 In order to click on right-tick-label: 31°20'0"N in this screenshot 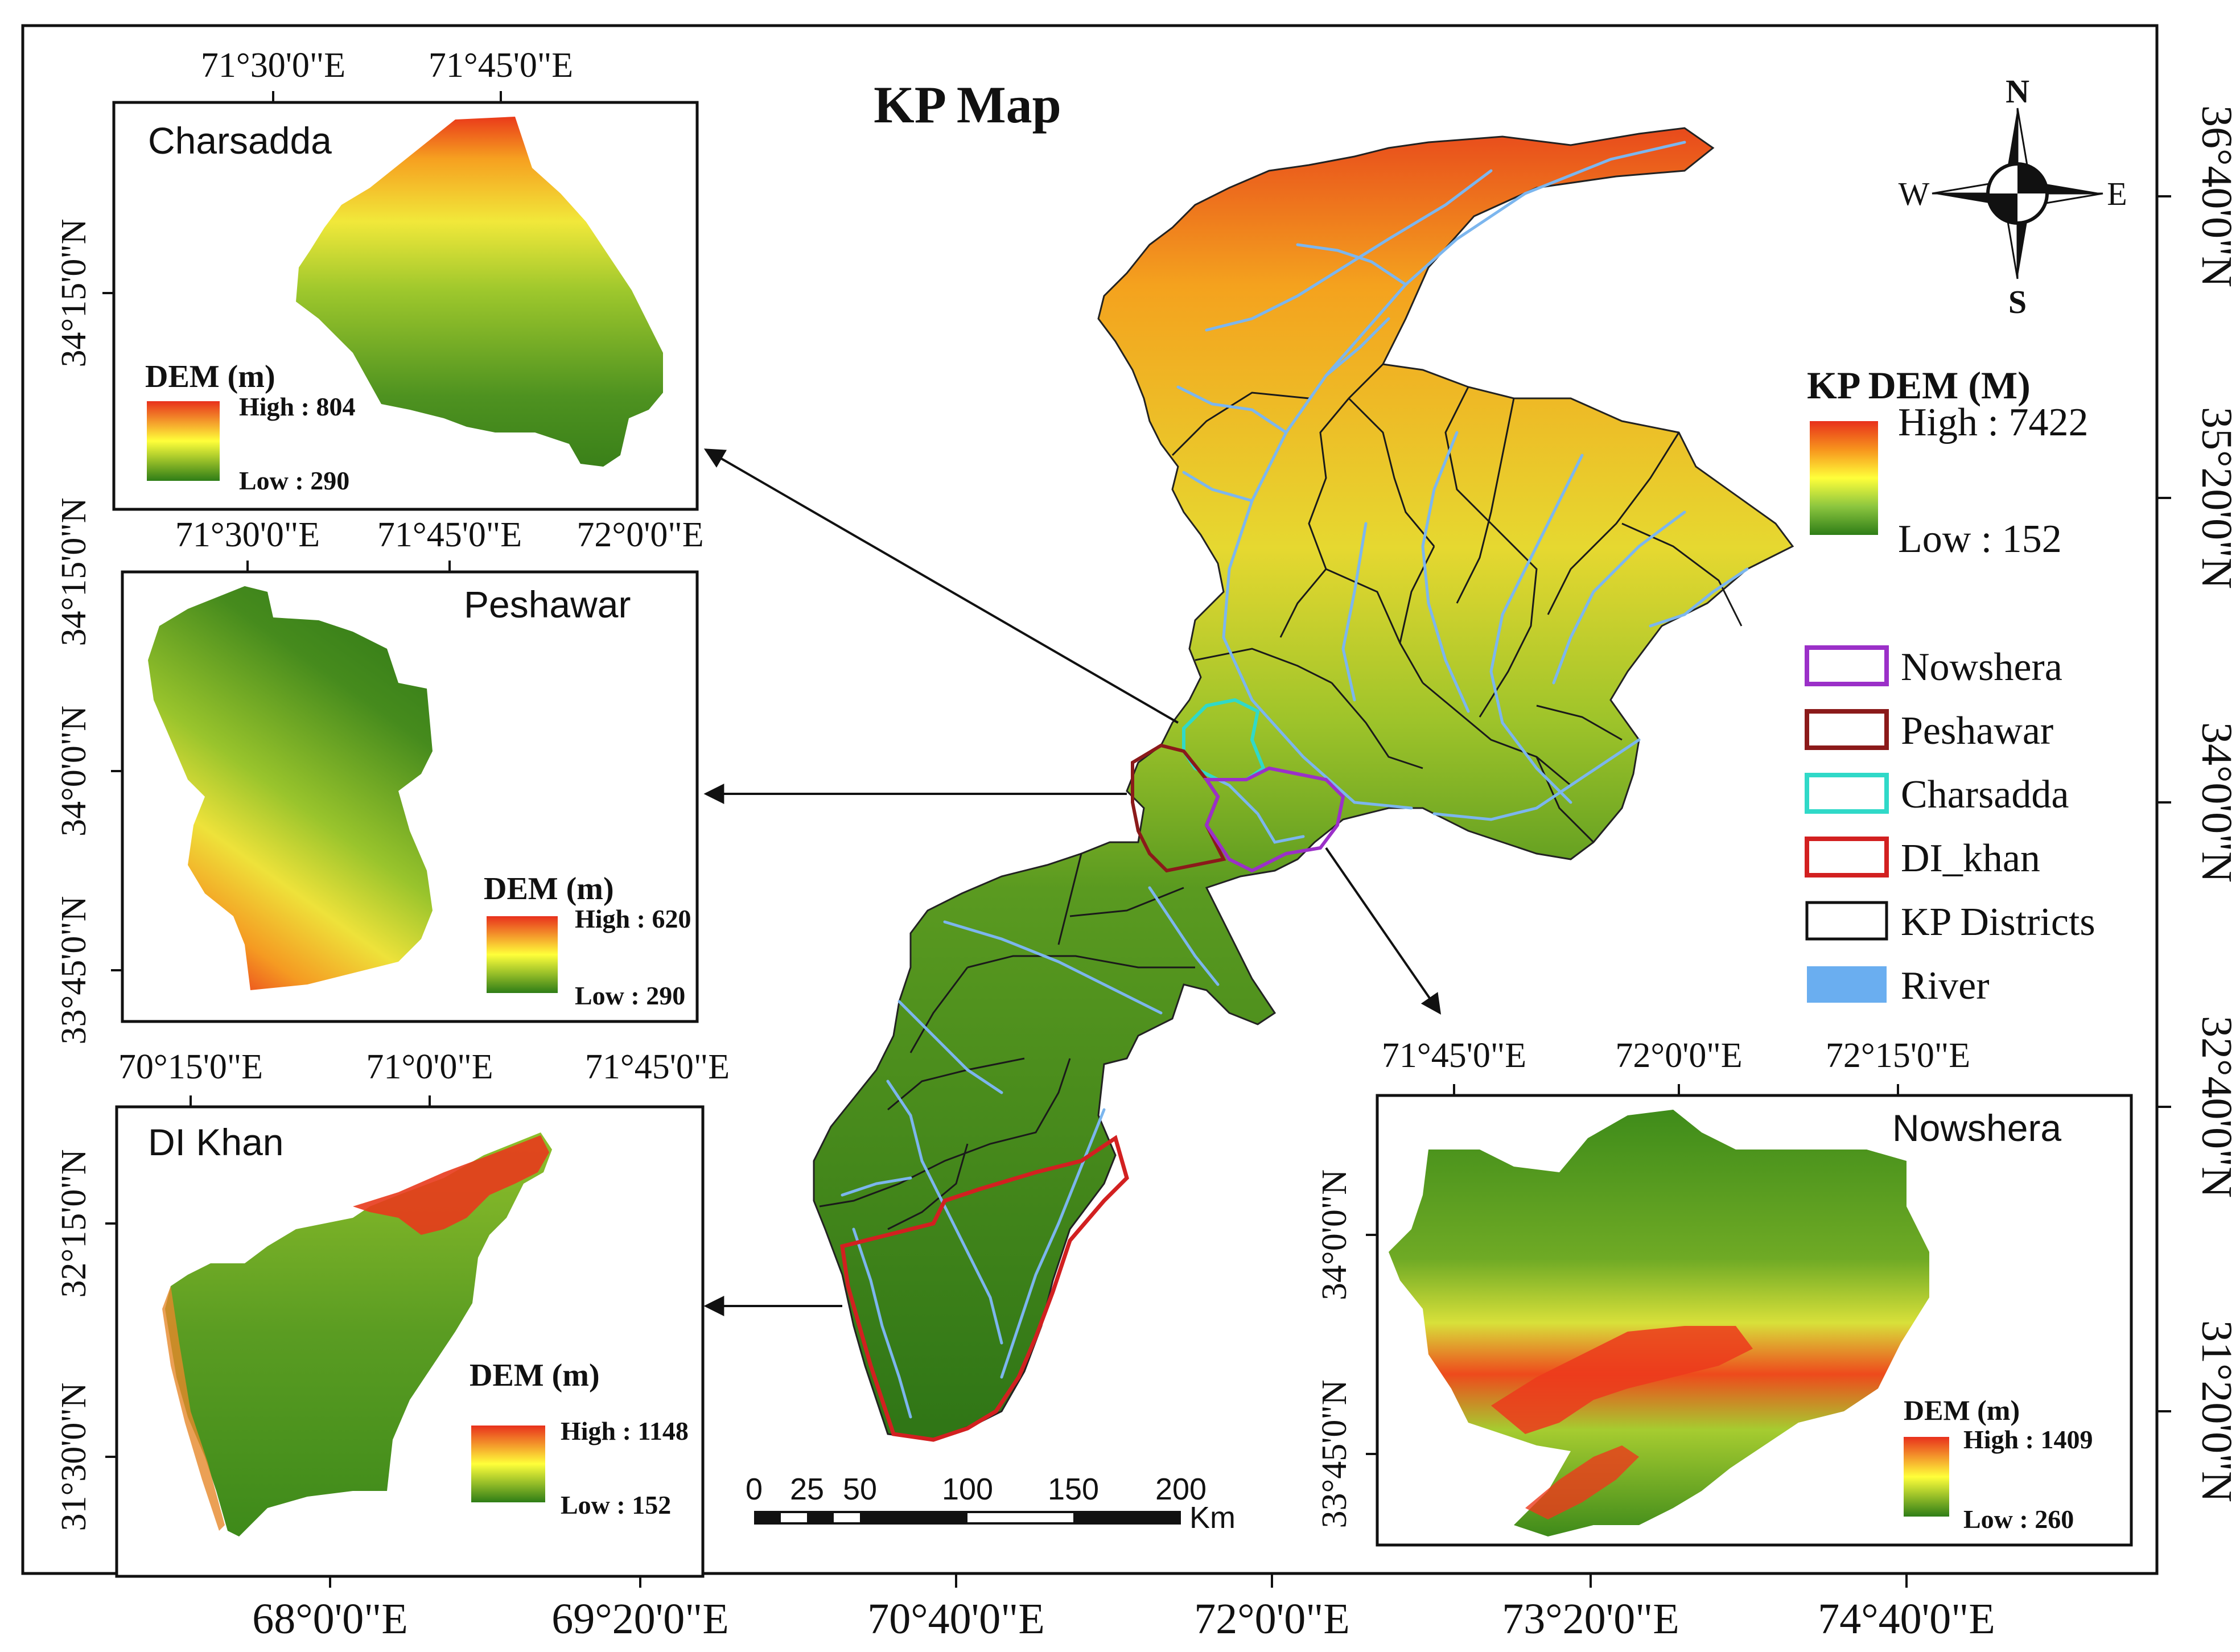, I will do `click(2216, 1411)`.